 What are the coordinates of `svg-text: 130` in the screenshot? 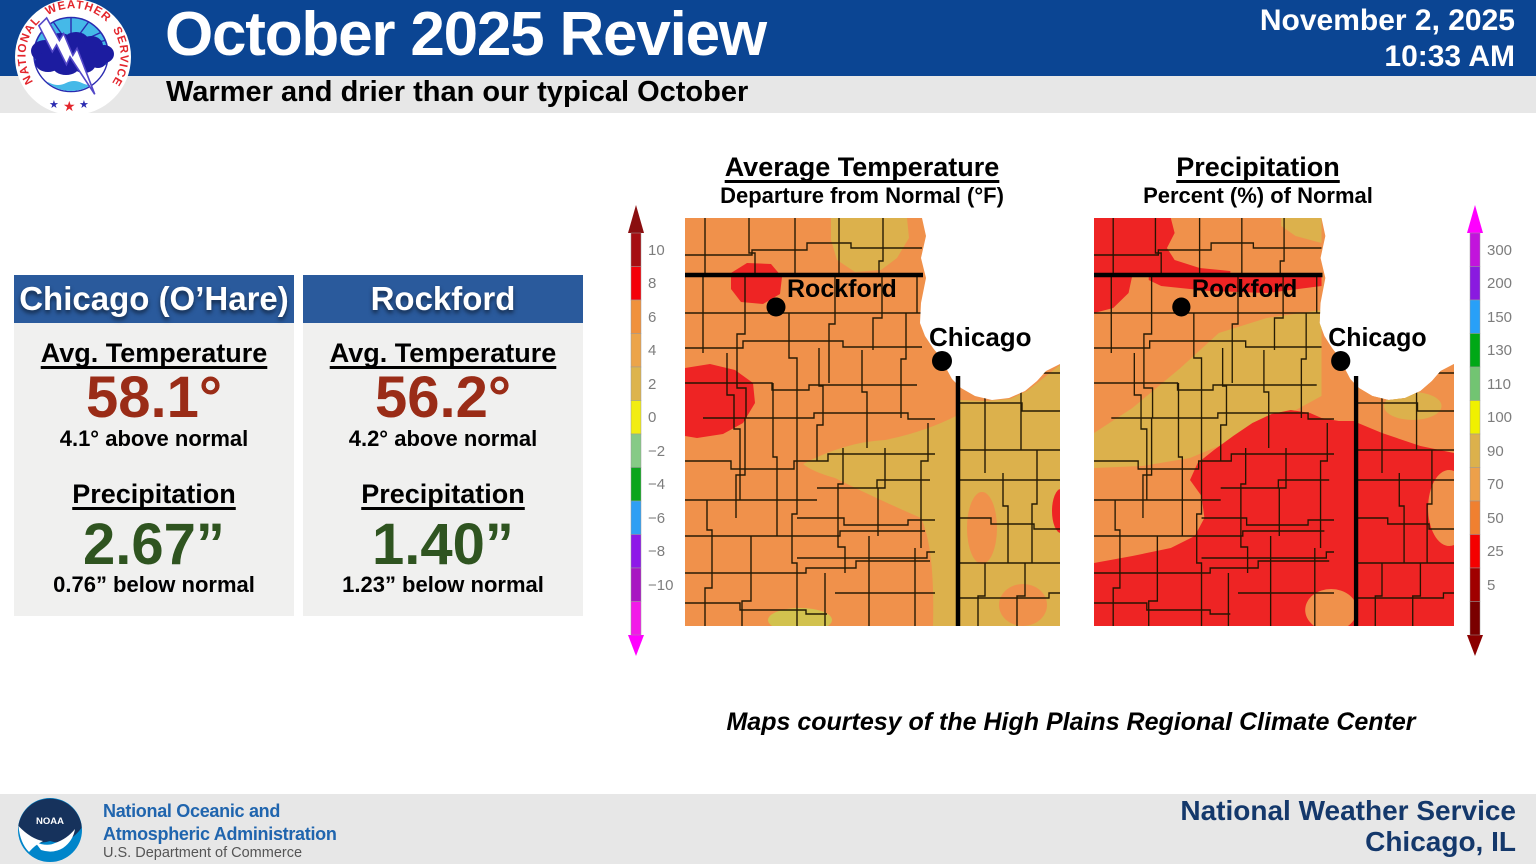 It's located at (1499, 350).